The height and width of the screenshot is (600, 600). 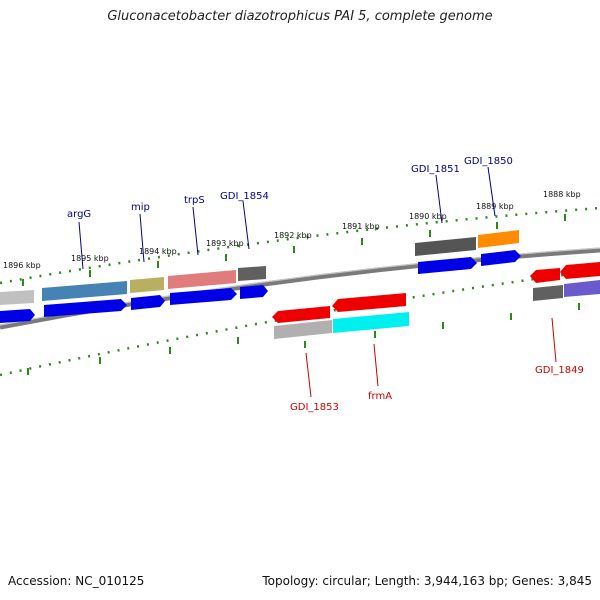 I want to click on tick-label: 1896 kbp, so click(x=22, y=265).